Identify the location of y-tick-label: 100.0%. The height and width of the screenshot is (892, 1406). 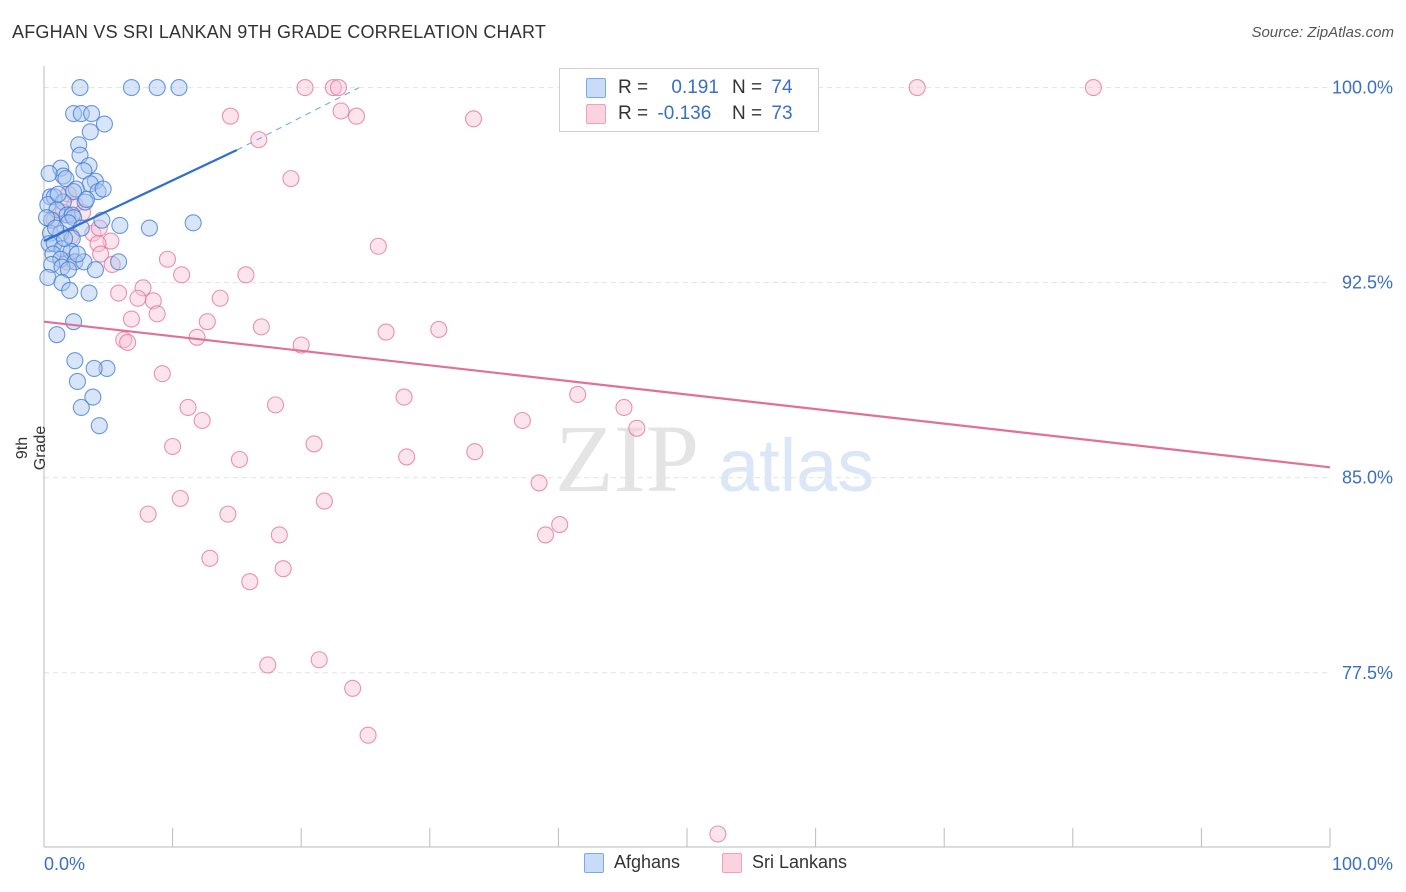
(1362, 88).